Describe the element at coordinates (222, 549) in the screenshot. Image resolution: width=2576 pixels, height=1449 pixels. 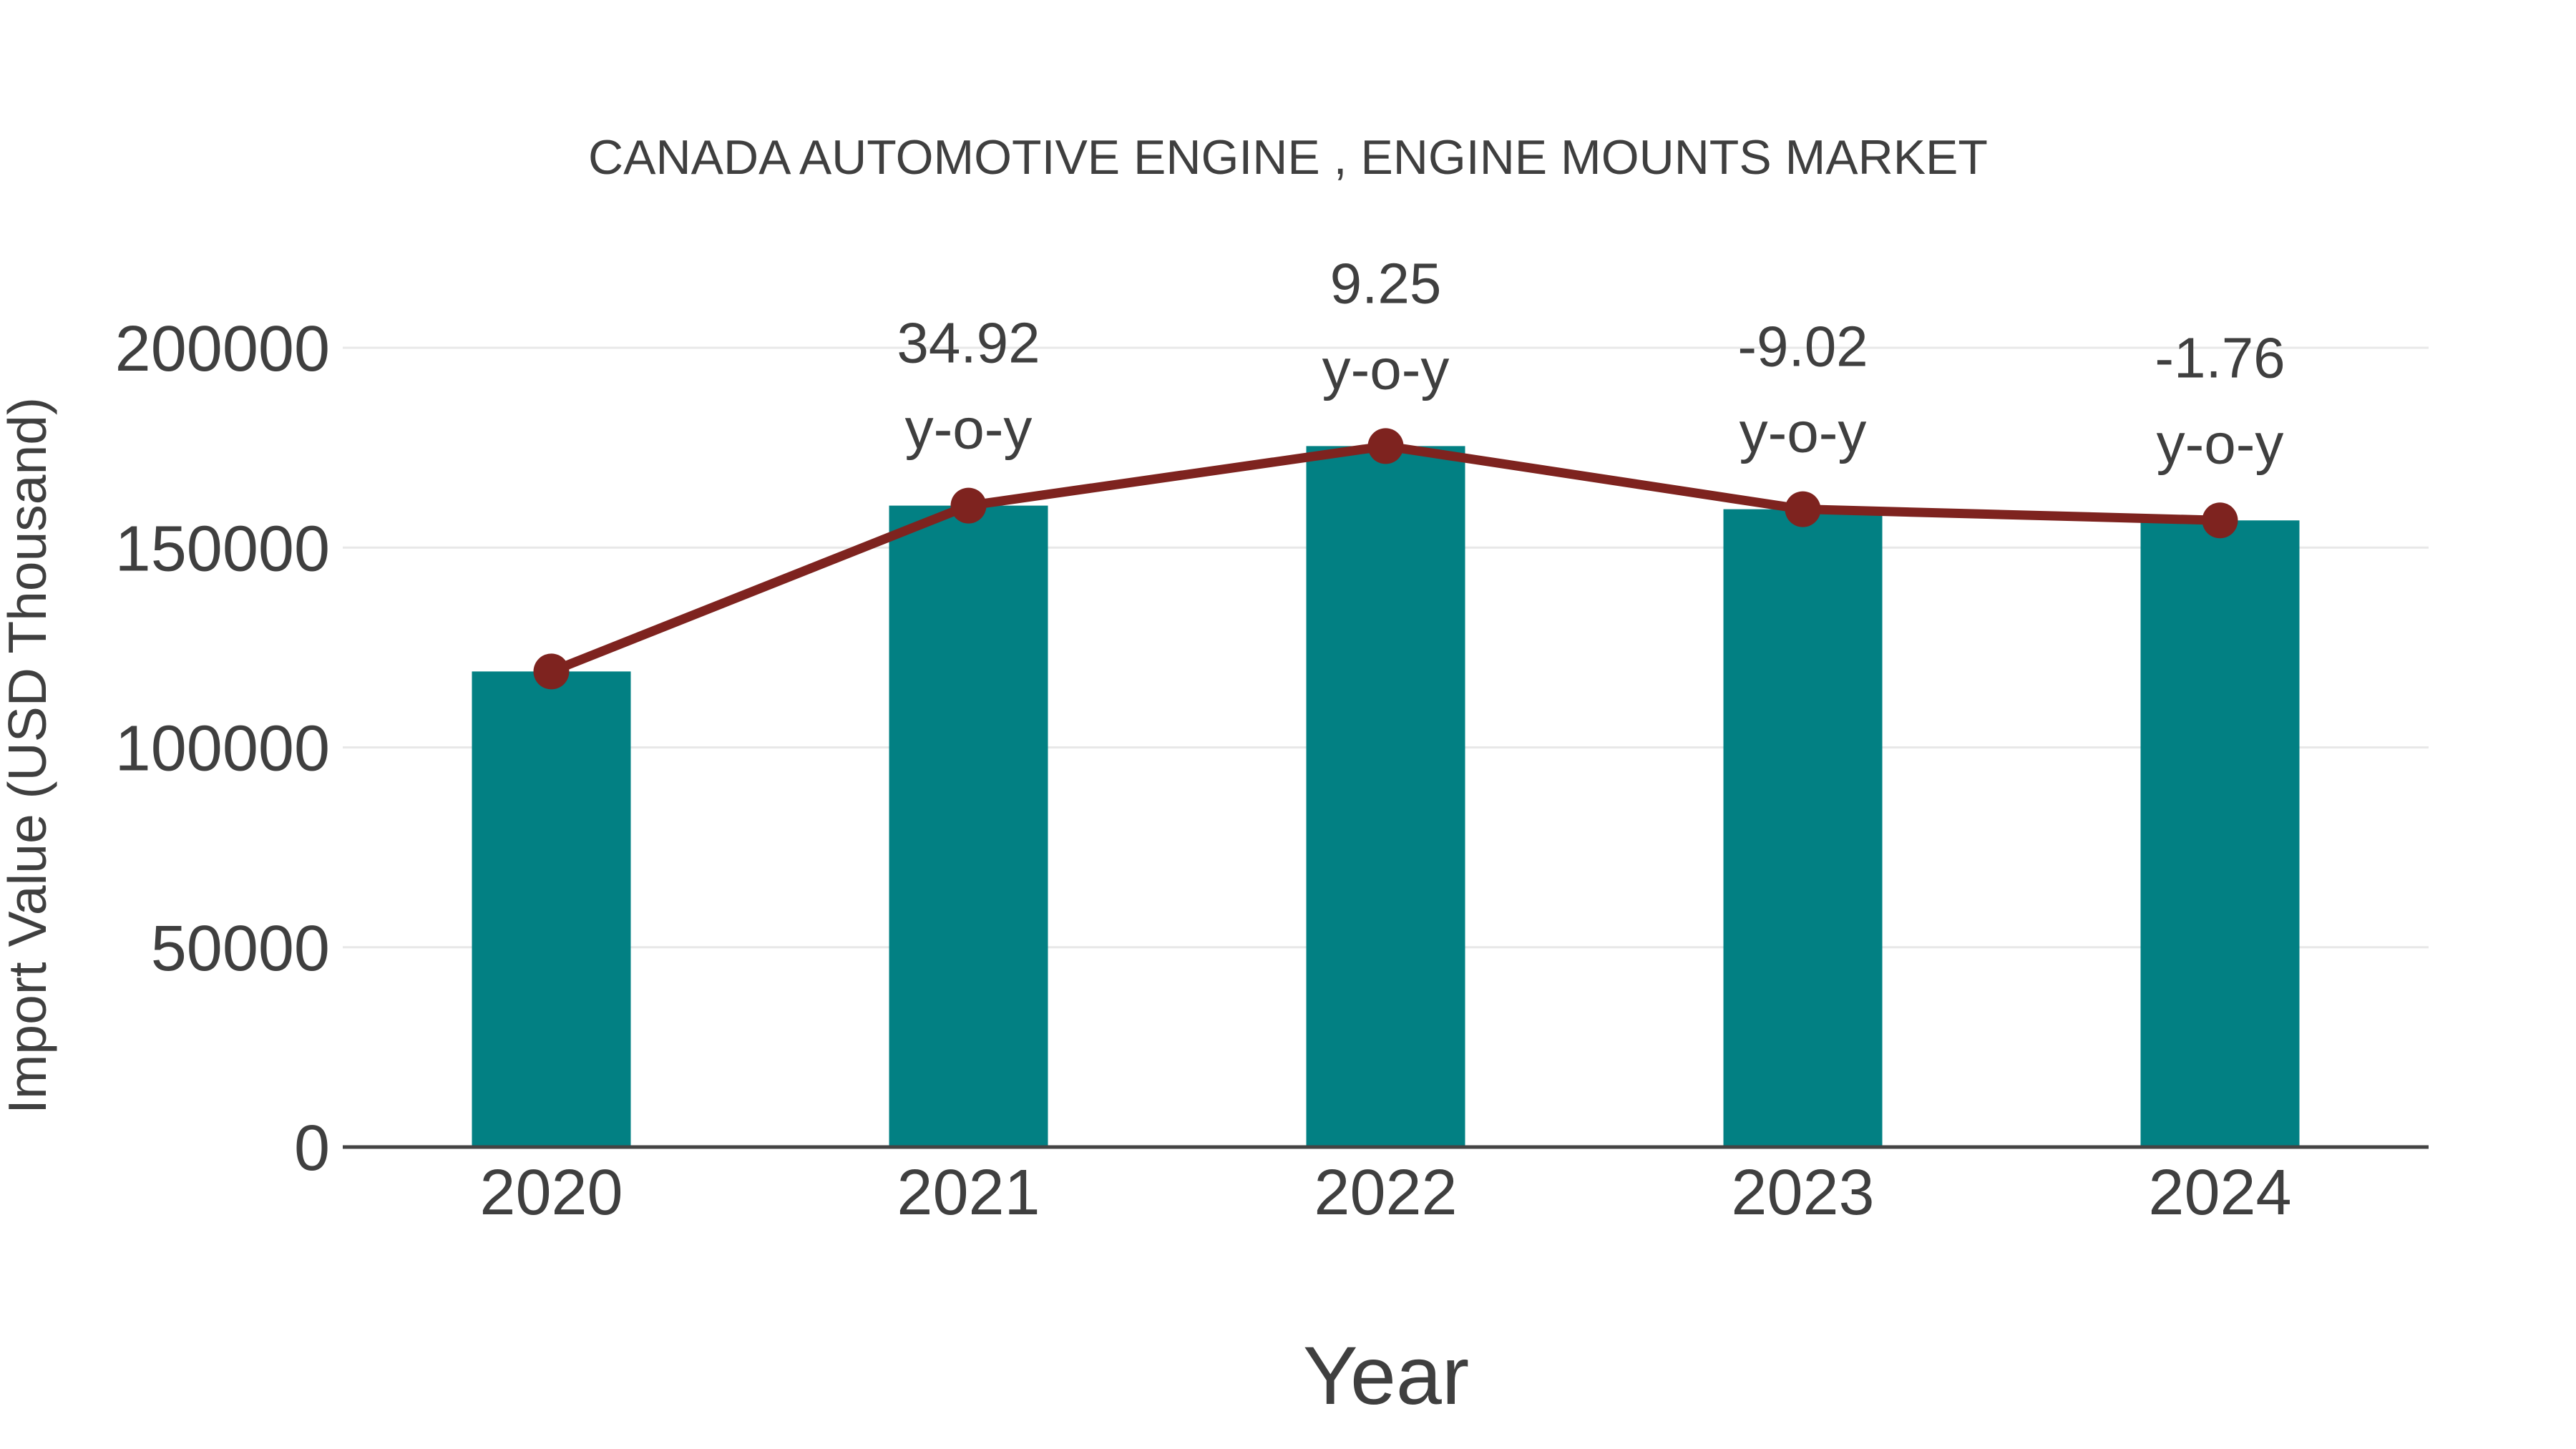
I see `y-tick-label-150000: 150000` at that location.